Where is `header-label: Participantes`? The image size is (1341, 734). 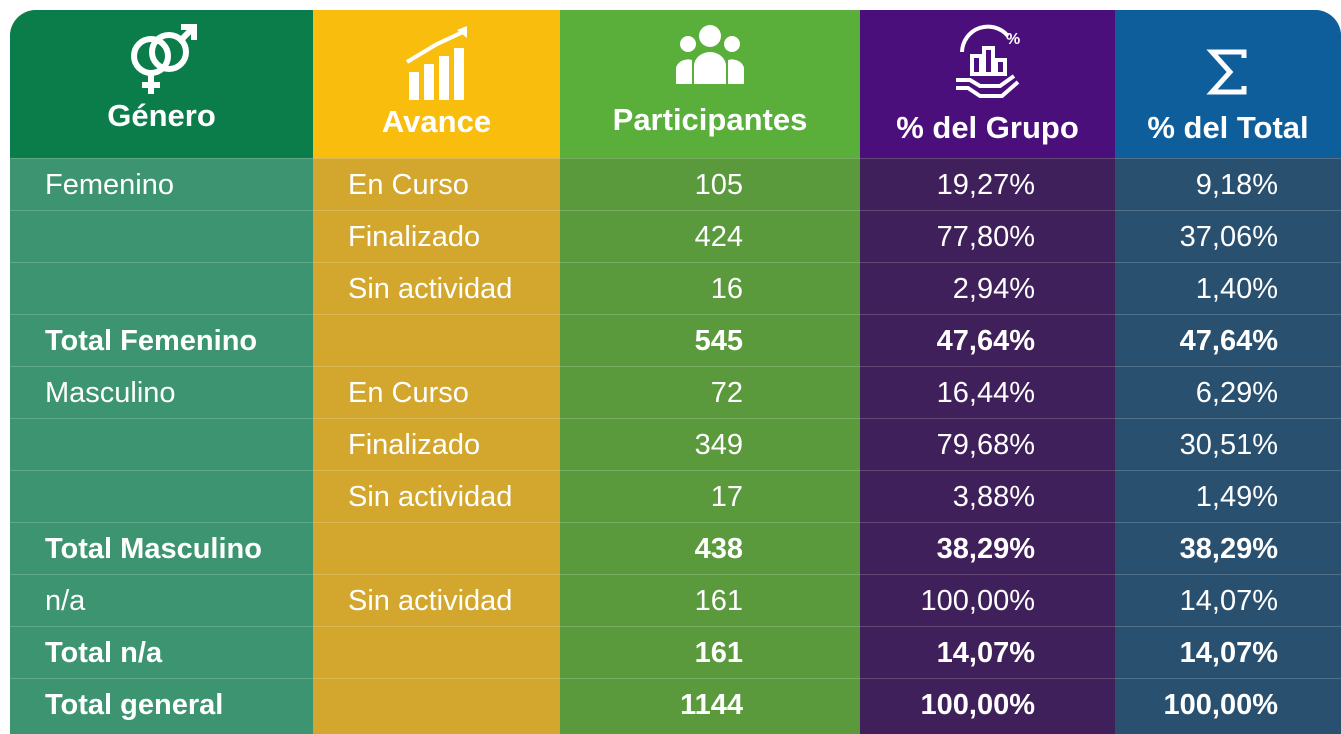
header-label: Participantes is located at coordinates (710, 119).